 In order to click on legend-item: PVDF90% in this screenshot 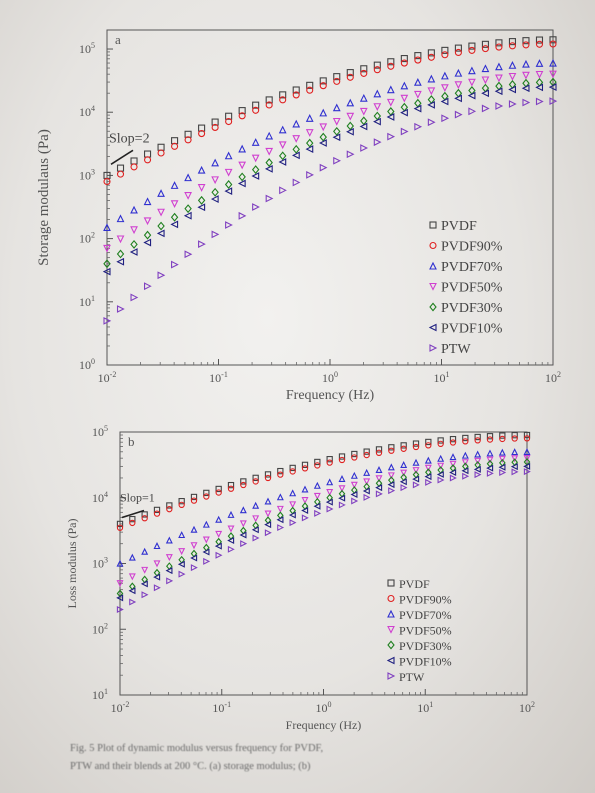, I will do `click(419, 600)`.